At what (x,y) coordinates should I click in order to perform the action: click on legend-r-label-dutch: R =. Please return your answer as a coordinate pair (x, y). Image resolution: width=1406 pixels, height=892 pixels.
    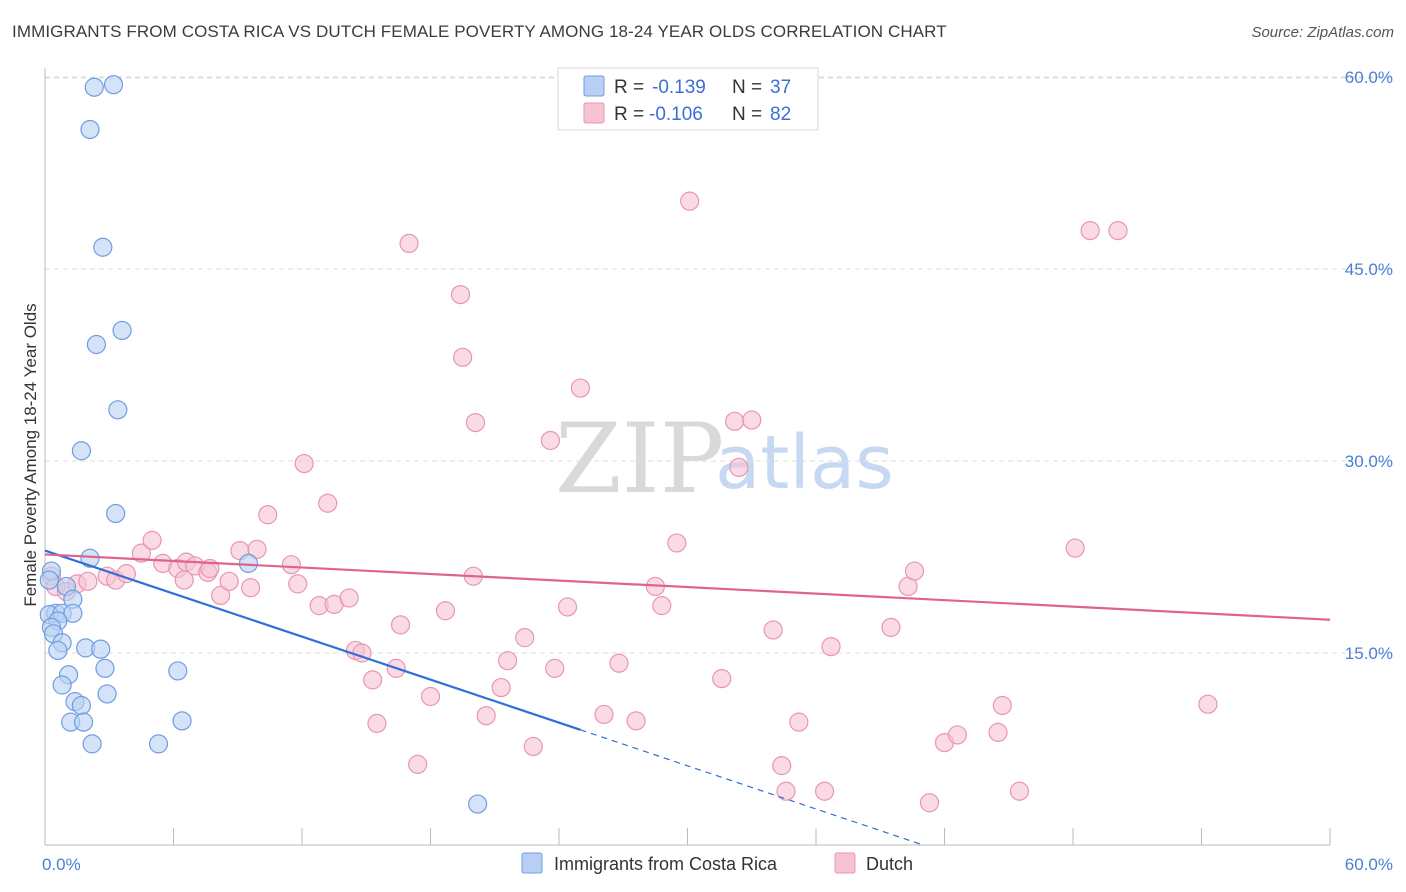
    Looking at the image, I should click on (629, 114).